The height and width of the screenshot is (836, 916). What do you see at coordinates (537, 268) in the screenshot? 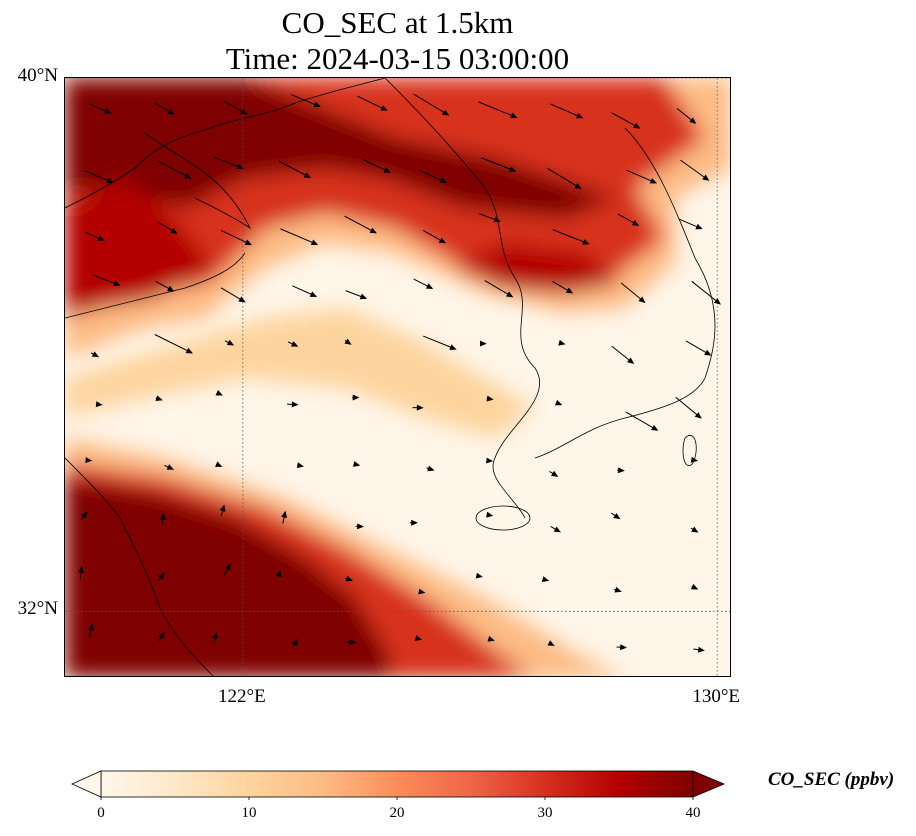
I see `co-core-korea-north` at bounding box center [537, 268].